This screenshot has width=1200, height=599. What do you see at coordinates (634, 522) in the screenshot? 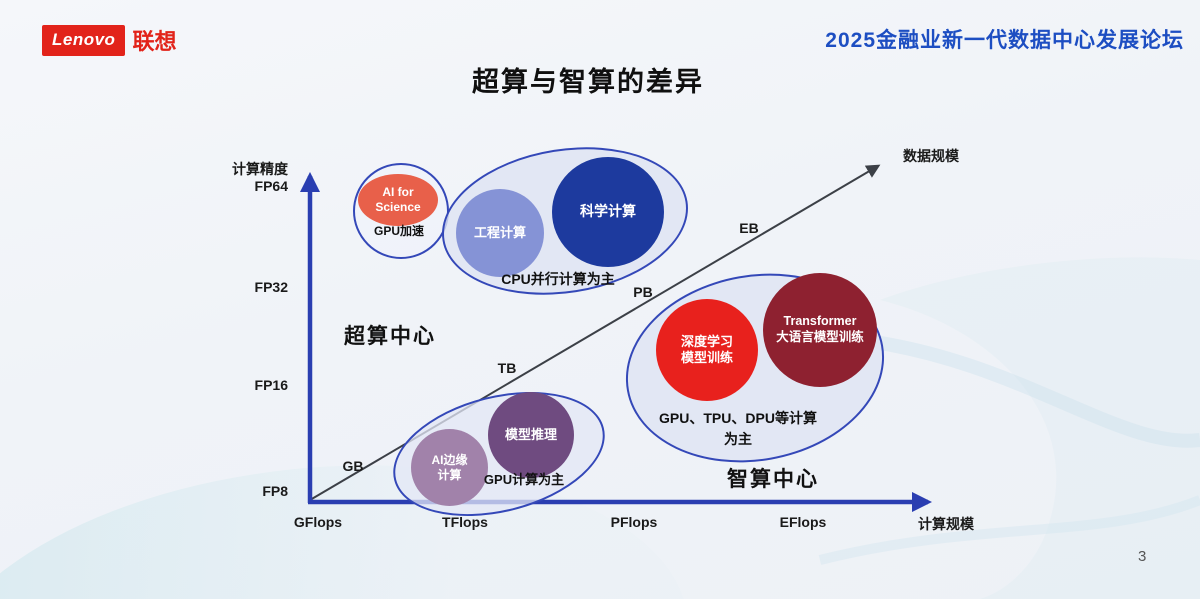
I see `x-tick-pflops: PFlops` at bounding box center [634, 522].